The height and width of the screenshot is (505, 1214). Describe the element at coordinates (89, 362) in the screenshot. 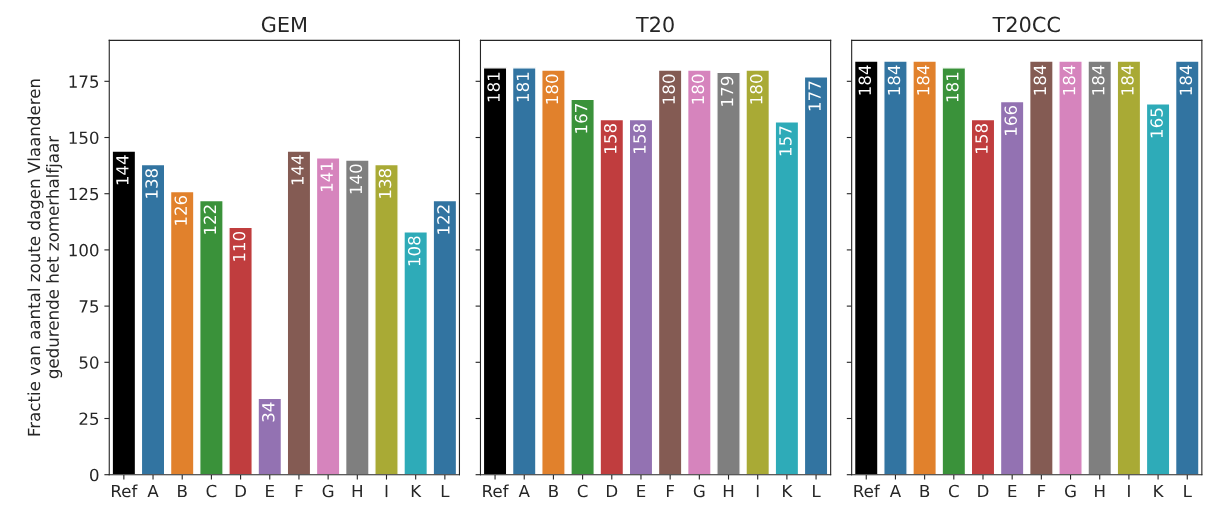

I see `y-tick-label: 50` at that location.